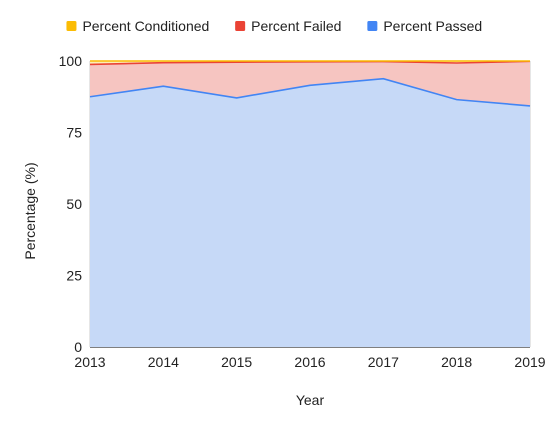 The height and width of the screenshot is (430, 552). What do you see at coordinates (383, 362) in the screenshot?
I see `x-tick-label: 2017` at bounding box center [383, 362].